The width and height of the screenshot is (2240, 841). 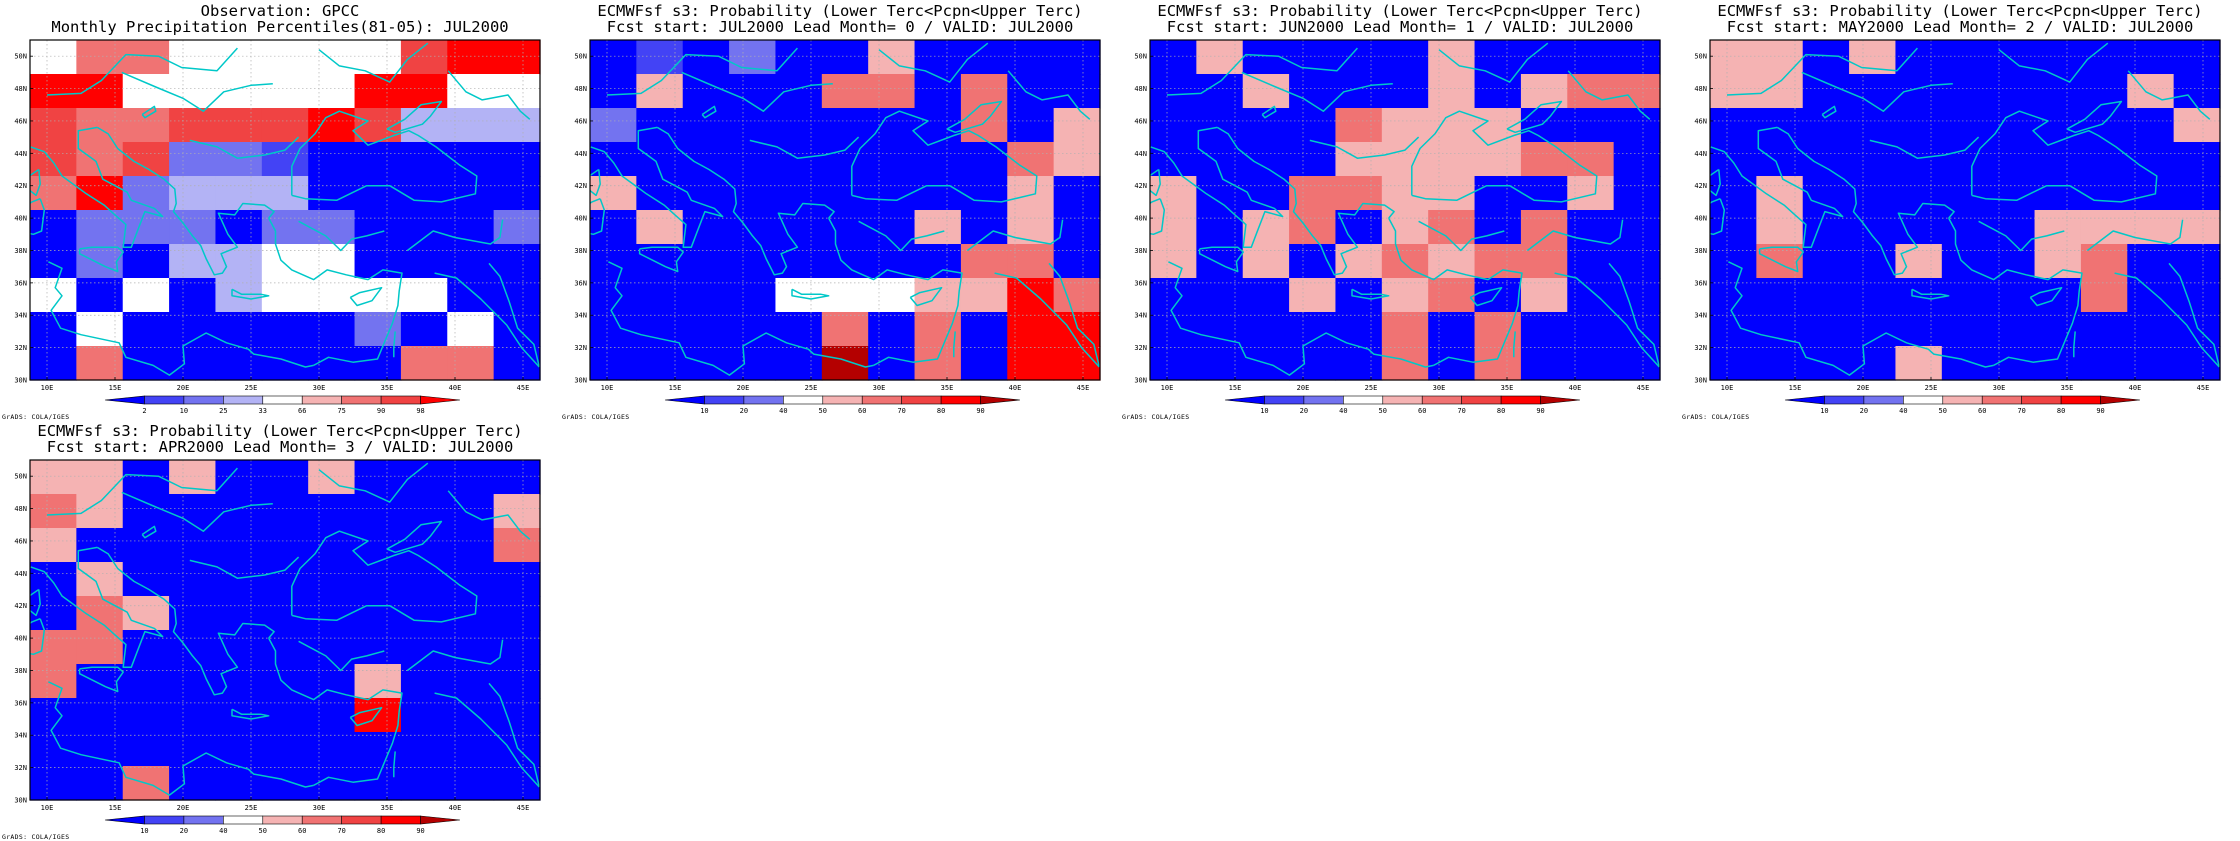 What do you see at coordinates (20, 186) in the screenshot?
I see `y-tick-label: 42N` at bounding box center [20, 186].